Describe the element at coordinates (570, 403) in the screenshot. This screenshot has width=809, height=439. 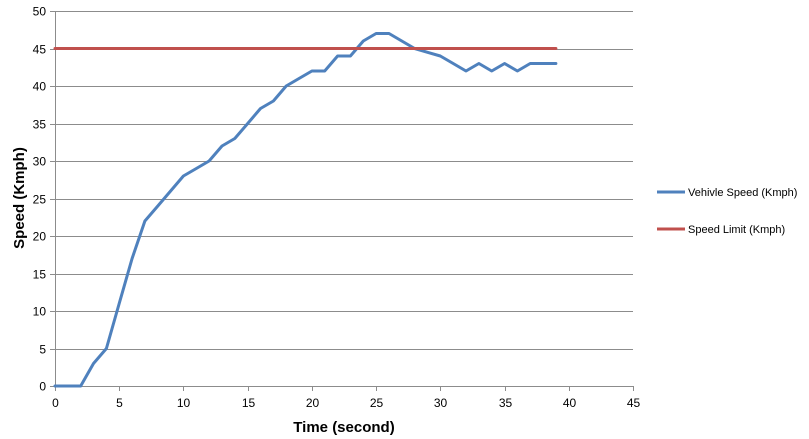
I see `x-tick-label-40: 40` at that location.